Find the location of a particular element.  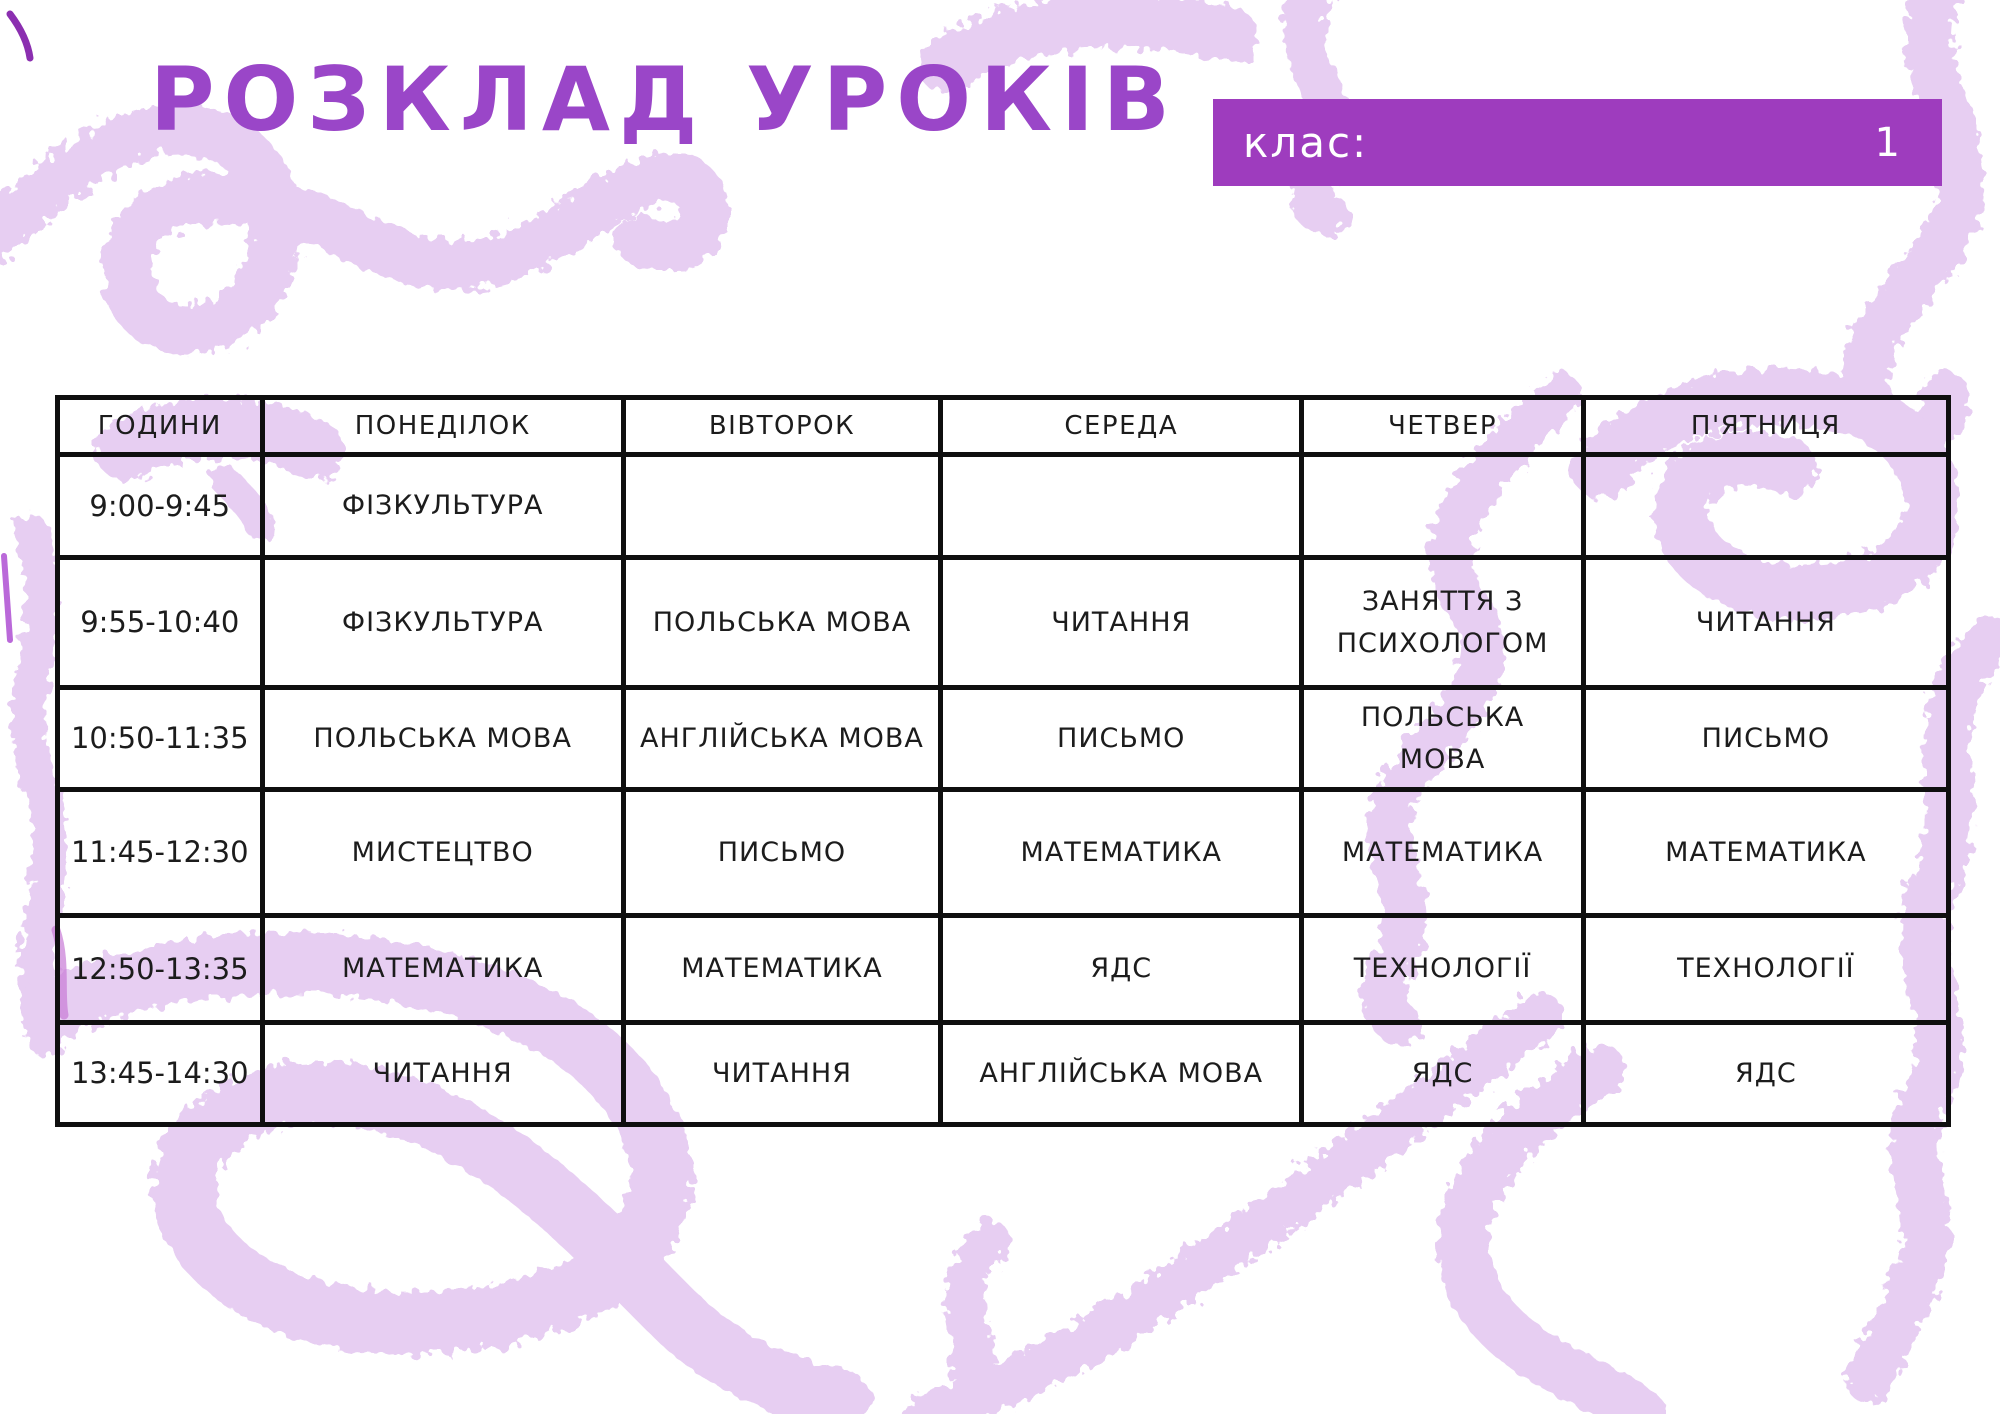

page-title: РОЗКЛАД УРОКІВ is located at coordinates (664, 99).